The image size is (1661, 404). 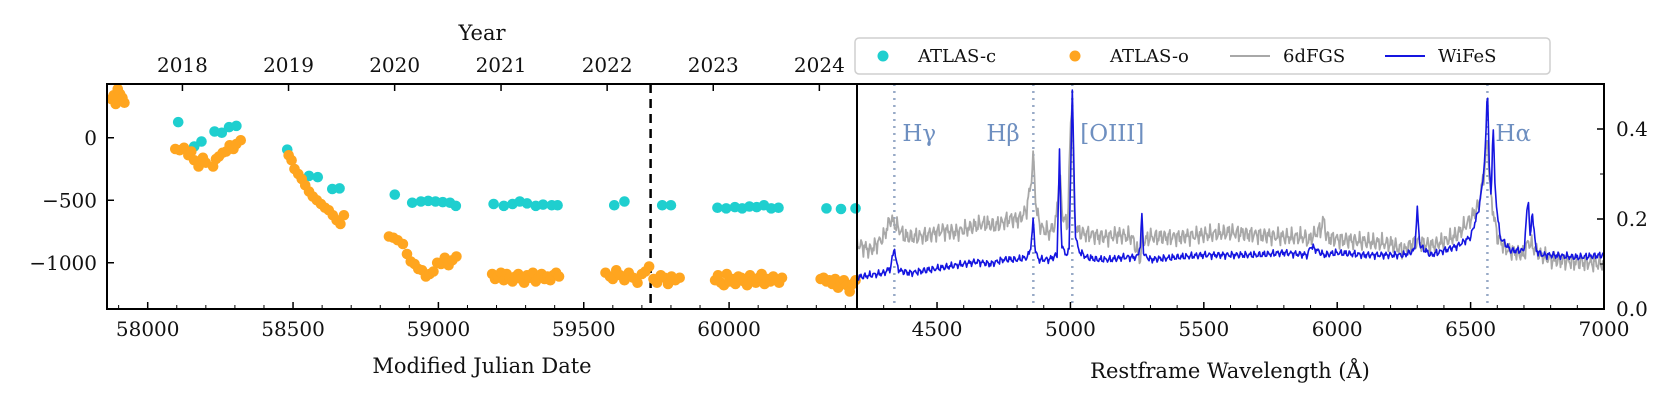 I want to click on flux-tick-label: 0.2, so click(x=1632, y=219).